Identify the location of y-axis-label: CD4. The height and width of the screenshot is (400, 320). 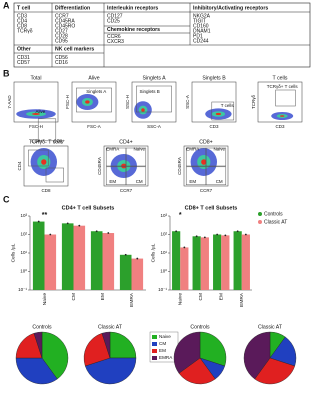
(19, 165).